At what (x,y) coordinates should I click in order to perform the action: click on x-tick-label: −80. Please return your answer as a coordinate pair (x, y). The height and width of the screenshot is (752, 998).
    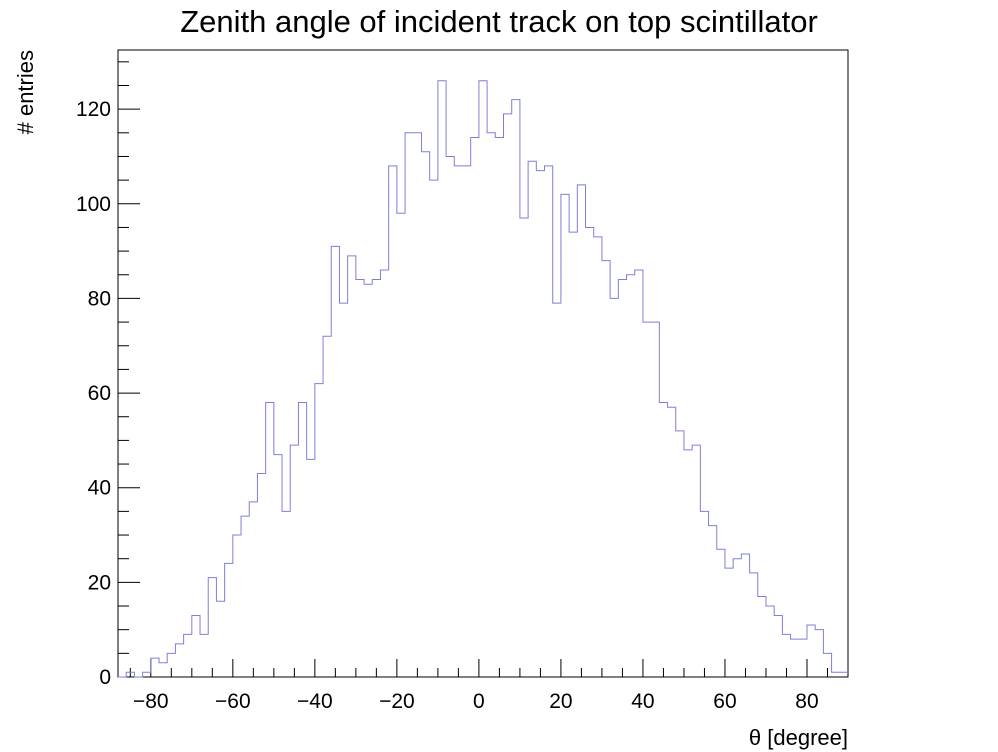
    Looking at the image, I should click on (151, 701).